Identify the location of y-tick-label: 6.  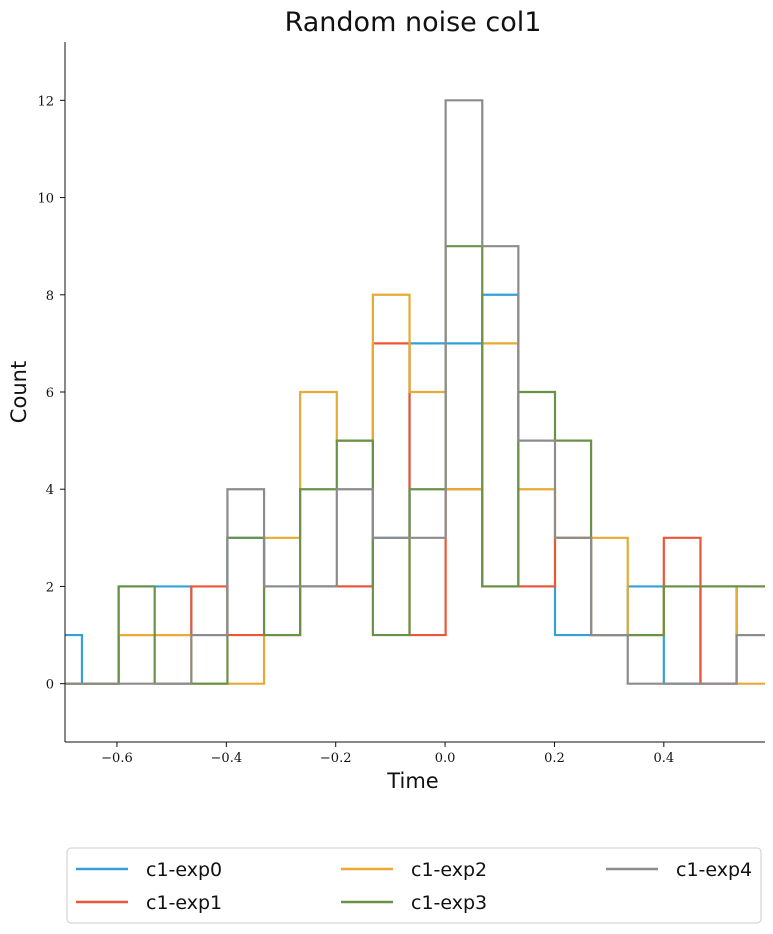
(50, 393).